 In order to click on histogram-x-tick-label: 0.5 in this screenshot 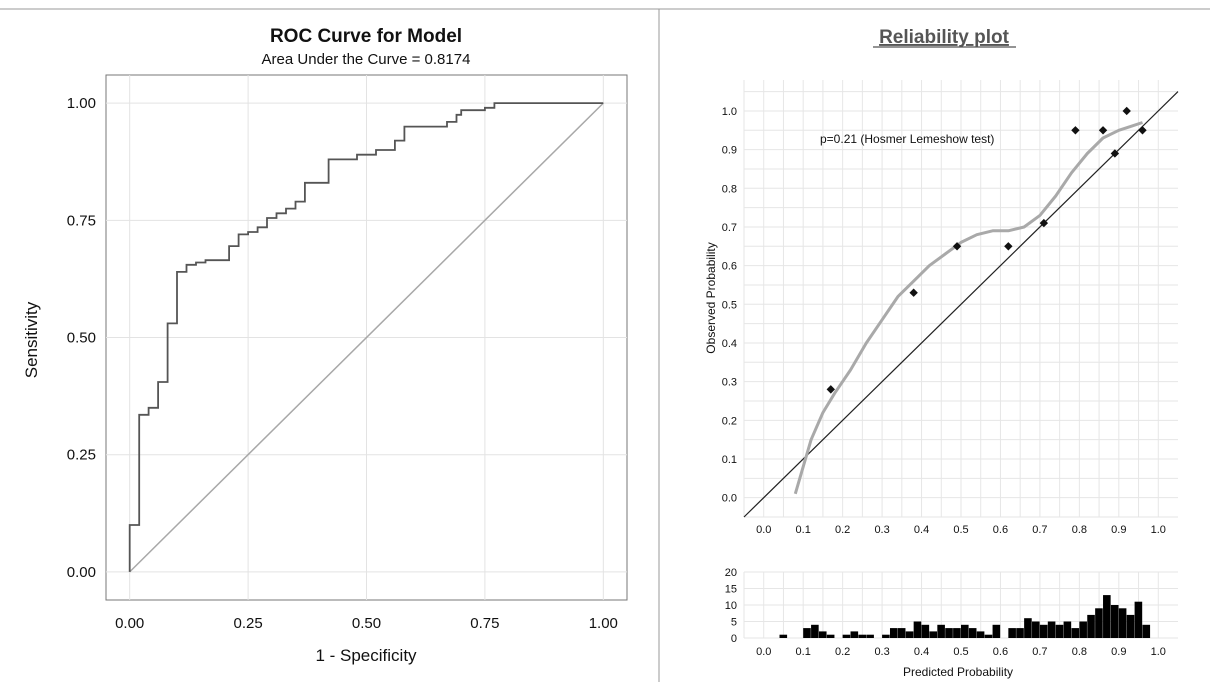, I will do `click(960, 652)`.